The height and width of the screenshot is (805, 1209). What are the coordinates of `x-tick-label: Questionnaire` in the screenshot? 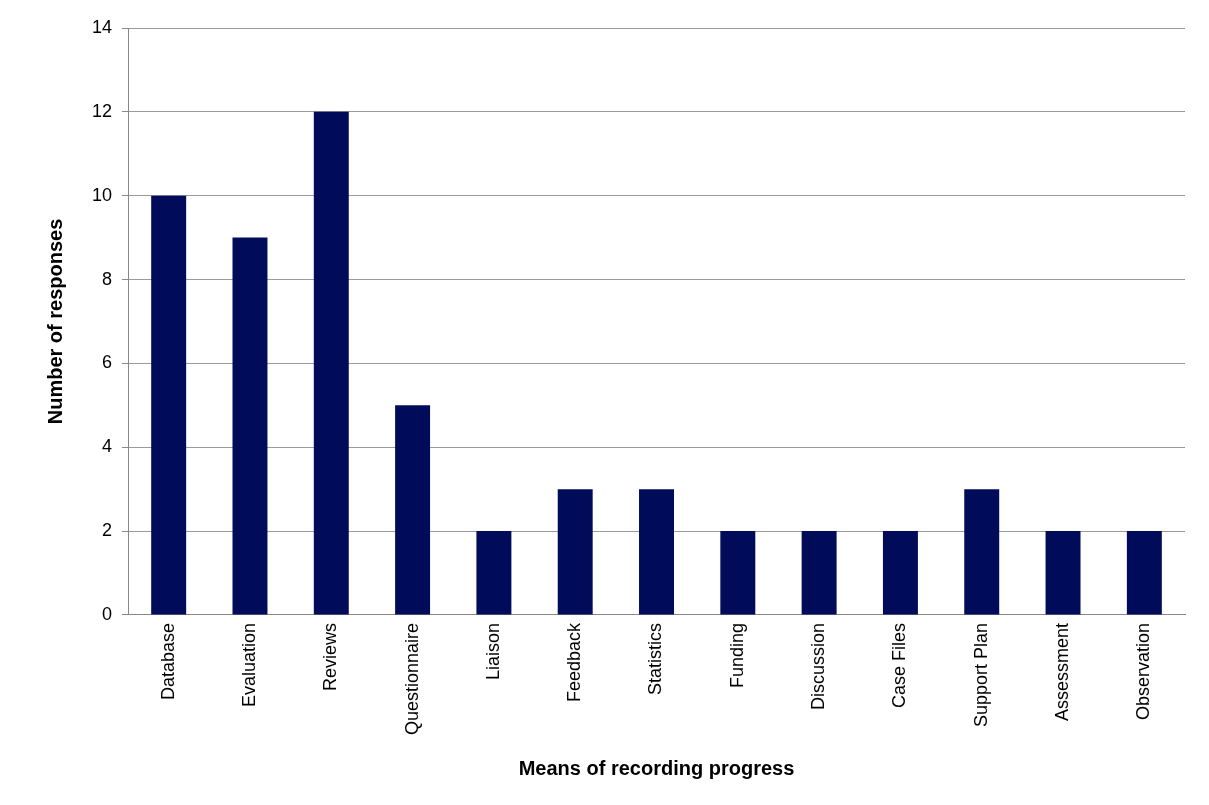 It's located at (411, 679).